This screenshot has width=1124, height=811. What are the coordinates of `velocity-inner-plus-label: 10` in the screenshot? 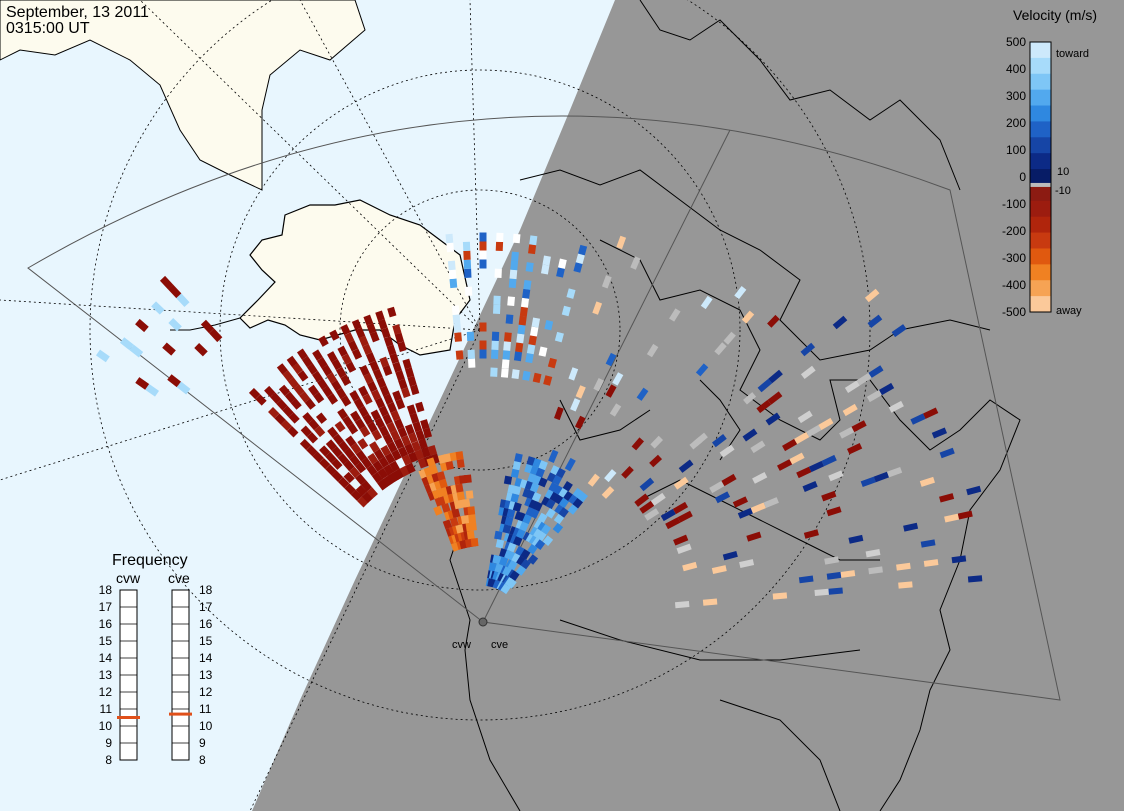 It's located at (1063, 172).